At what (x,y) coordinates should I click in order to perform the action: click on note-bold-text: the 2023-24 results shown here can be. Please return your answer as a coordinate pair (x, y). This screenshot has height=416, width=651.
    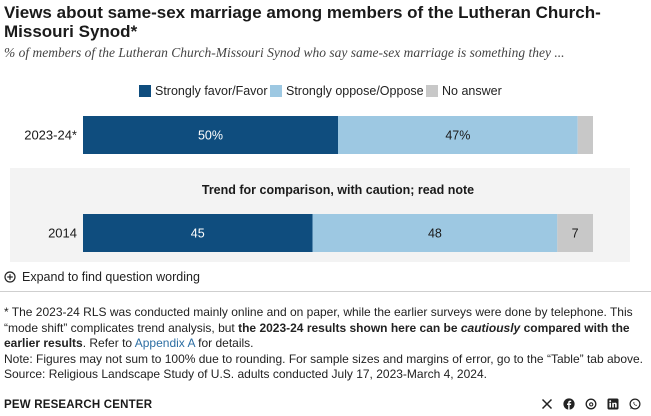
    Looking at the image, I should click on (349, 327).